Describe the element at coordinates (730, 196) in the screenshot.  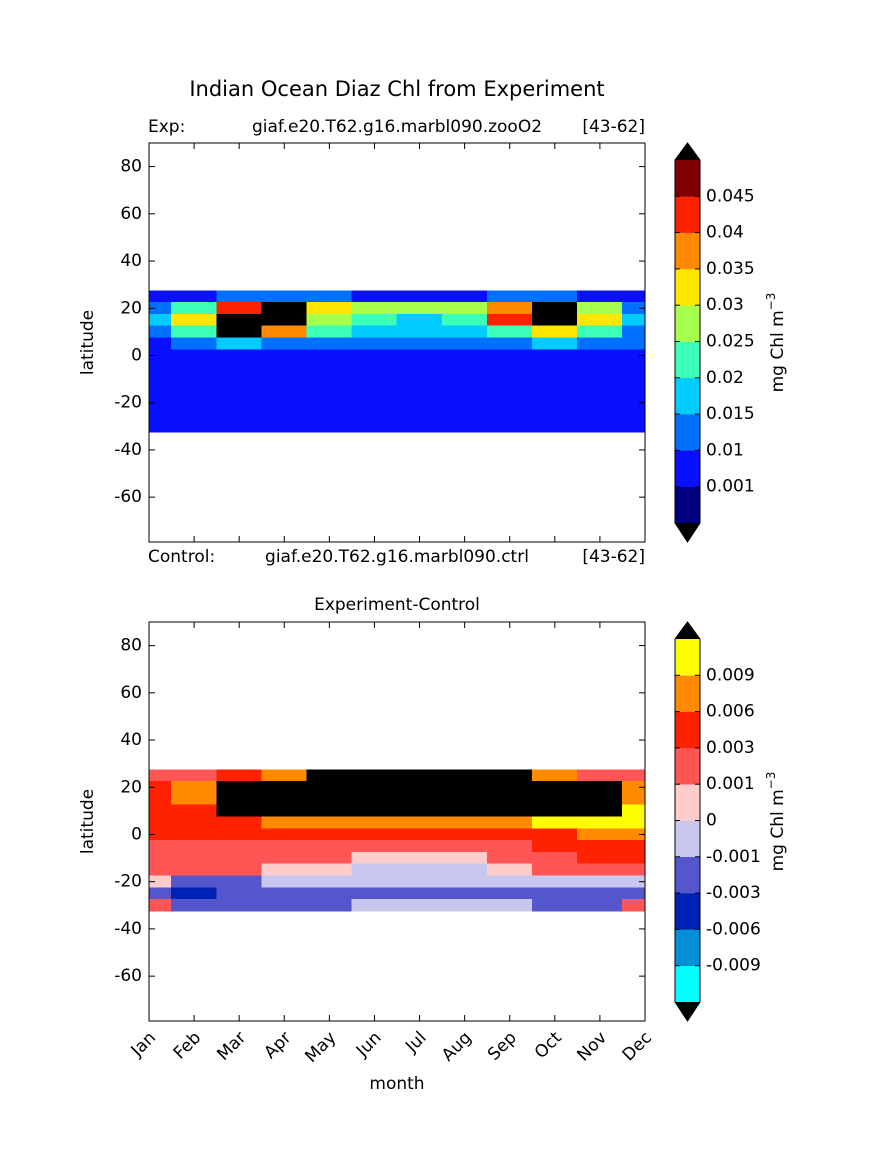
I see `colorbar-tick-label: 0.045` at that location.